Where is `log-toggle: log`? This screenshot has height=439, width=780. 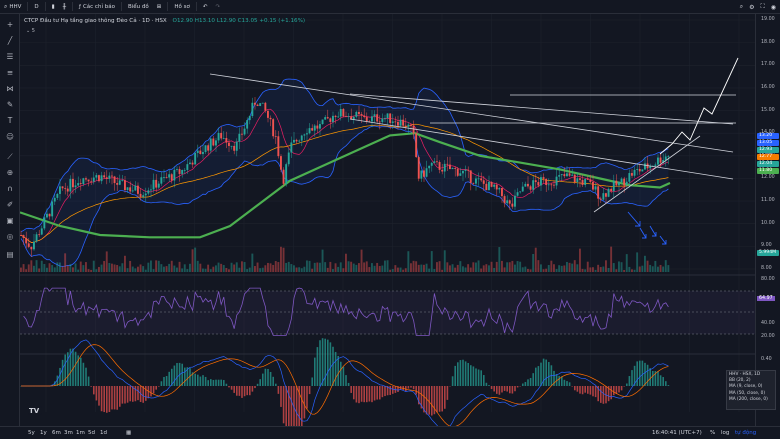
log-toggle: log is located at coordinates (725, 433).